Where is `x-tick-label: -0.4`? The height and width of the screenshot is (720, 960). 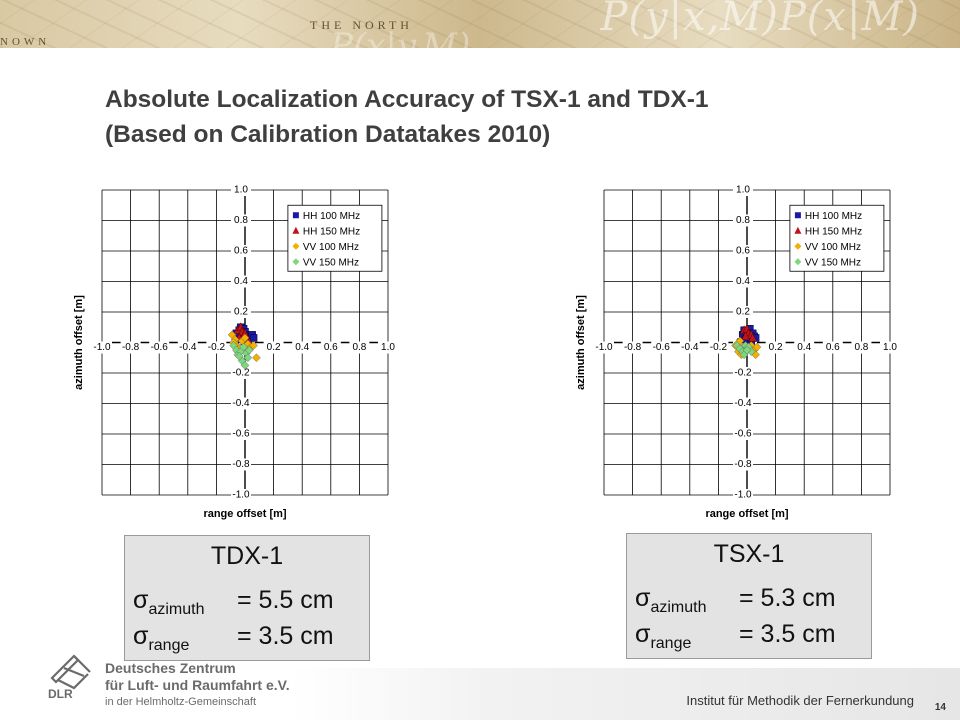 x-tick-label: -0.4 is located at coordinates (188, 347).